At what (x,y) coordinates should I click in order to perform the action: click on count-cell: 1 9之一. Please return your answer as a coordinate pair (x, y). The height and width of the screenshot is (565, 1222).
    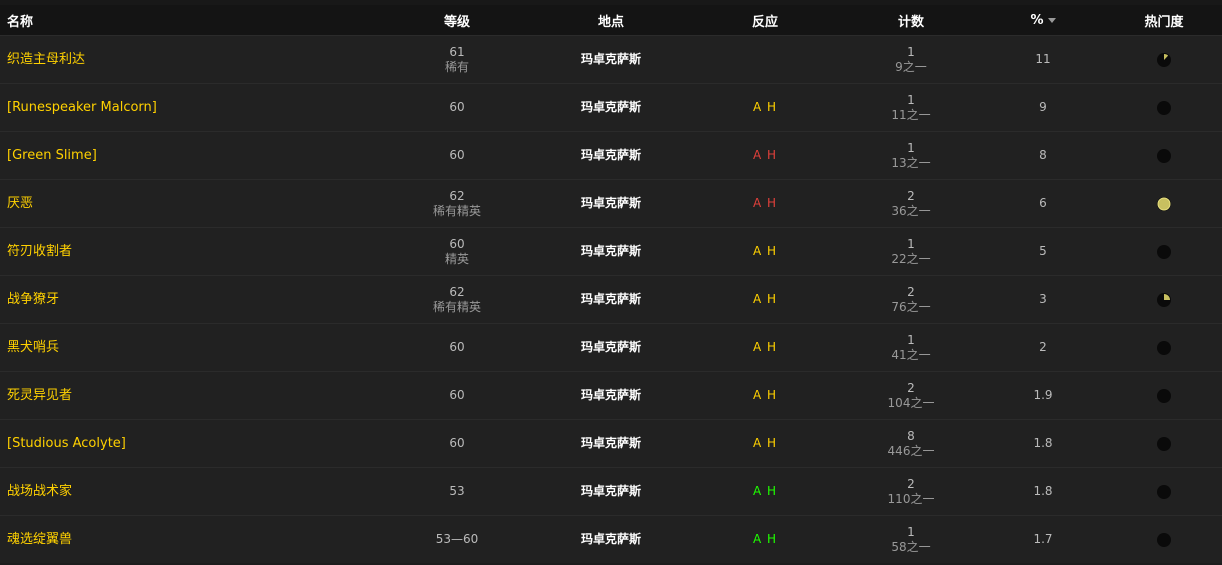
    Looking at the image, I should click on (911, 59).